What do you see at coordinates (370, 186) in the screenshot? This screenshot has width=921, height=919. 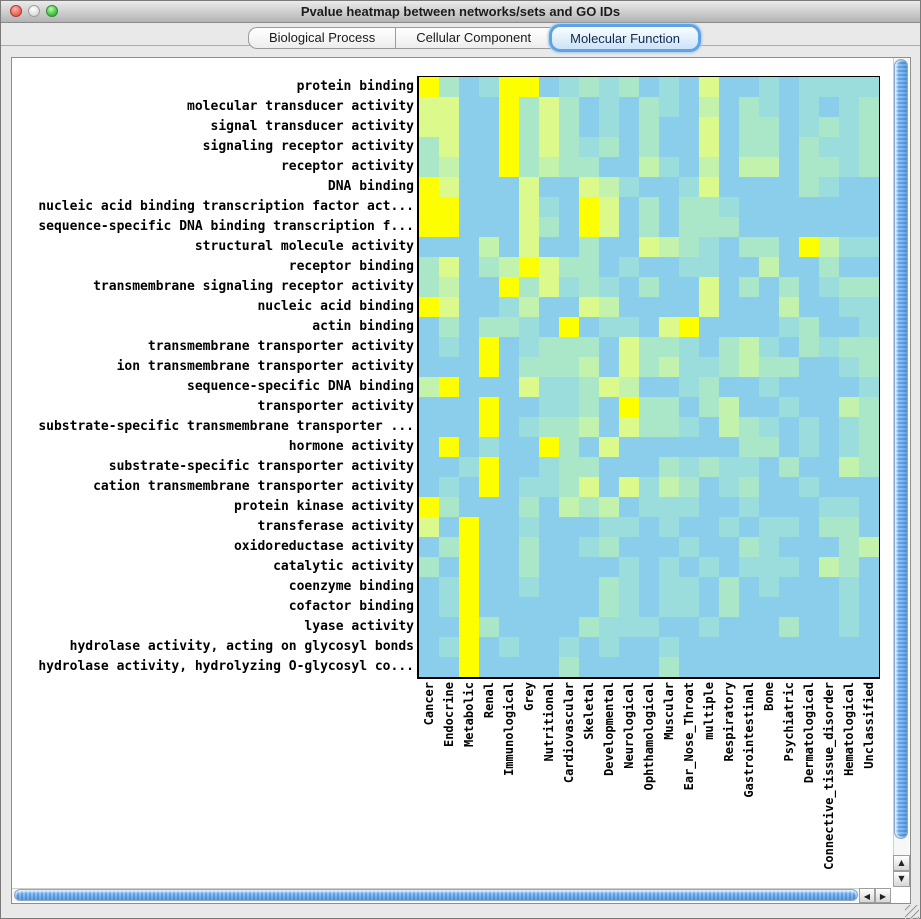 I see `row-label: DNA binding` at bounding box center [370, 186].